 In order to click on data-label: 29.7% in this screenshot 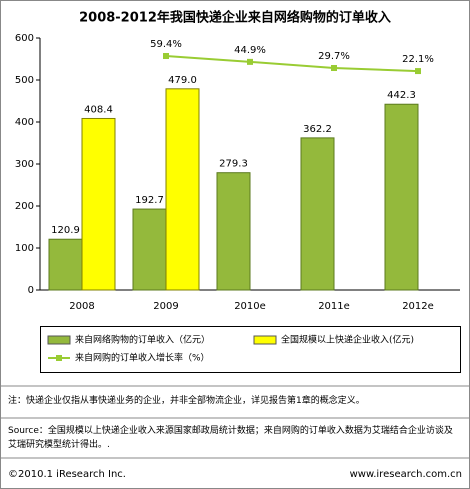, I will do `click(334, 56)`.